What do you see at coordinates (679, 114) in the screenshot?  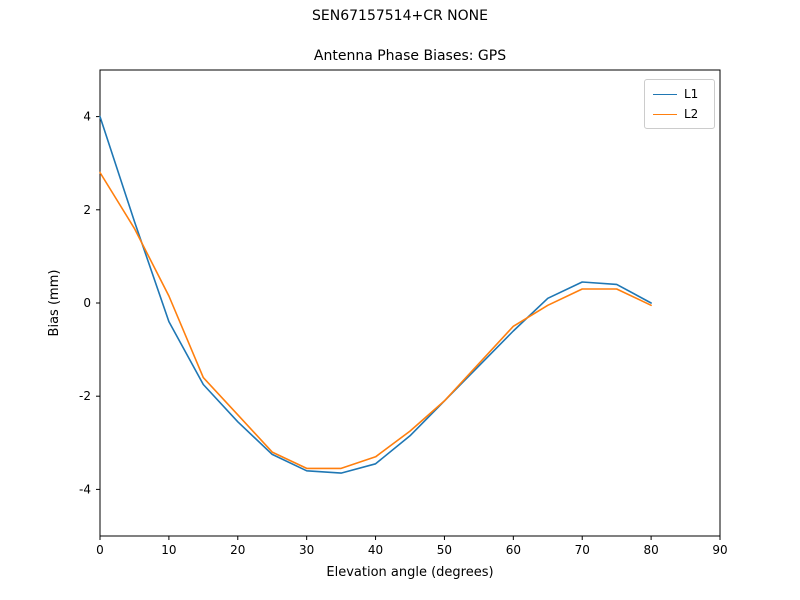 I see `legend-entry-l2: L2` at bounding box center [679, 114].